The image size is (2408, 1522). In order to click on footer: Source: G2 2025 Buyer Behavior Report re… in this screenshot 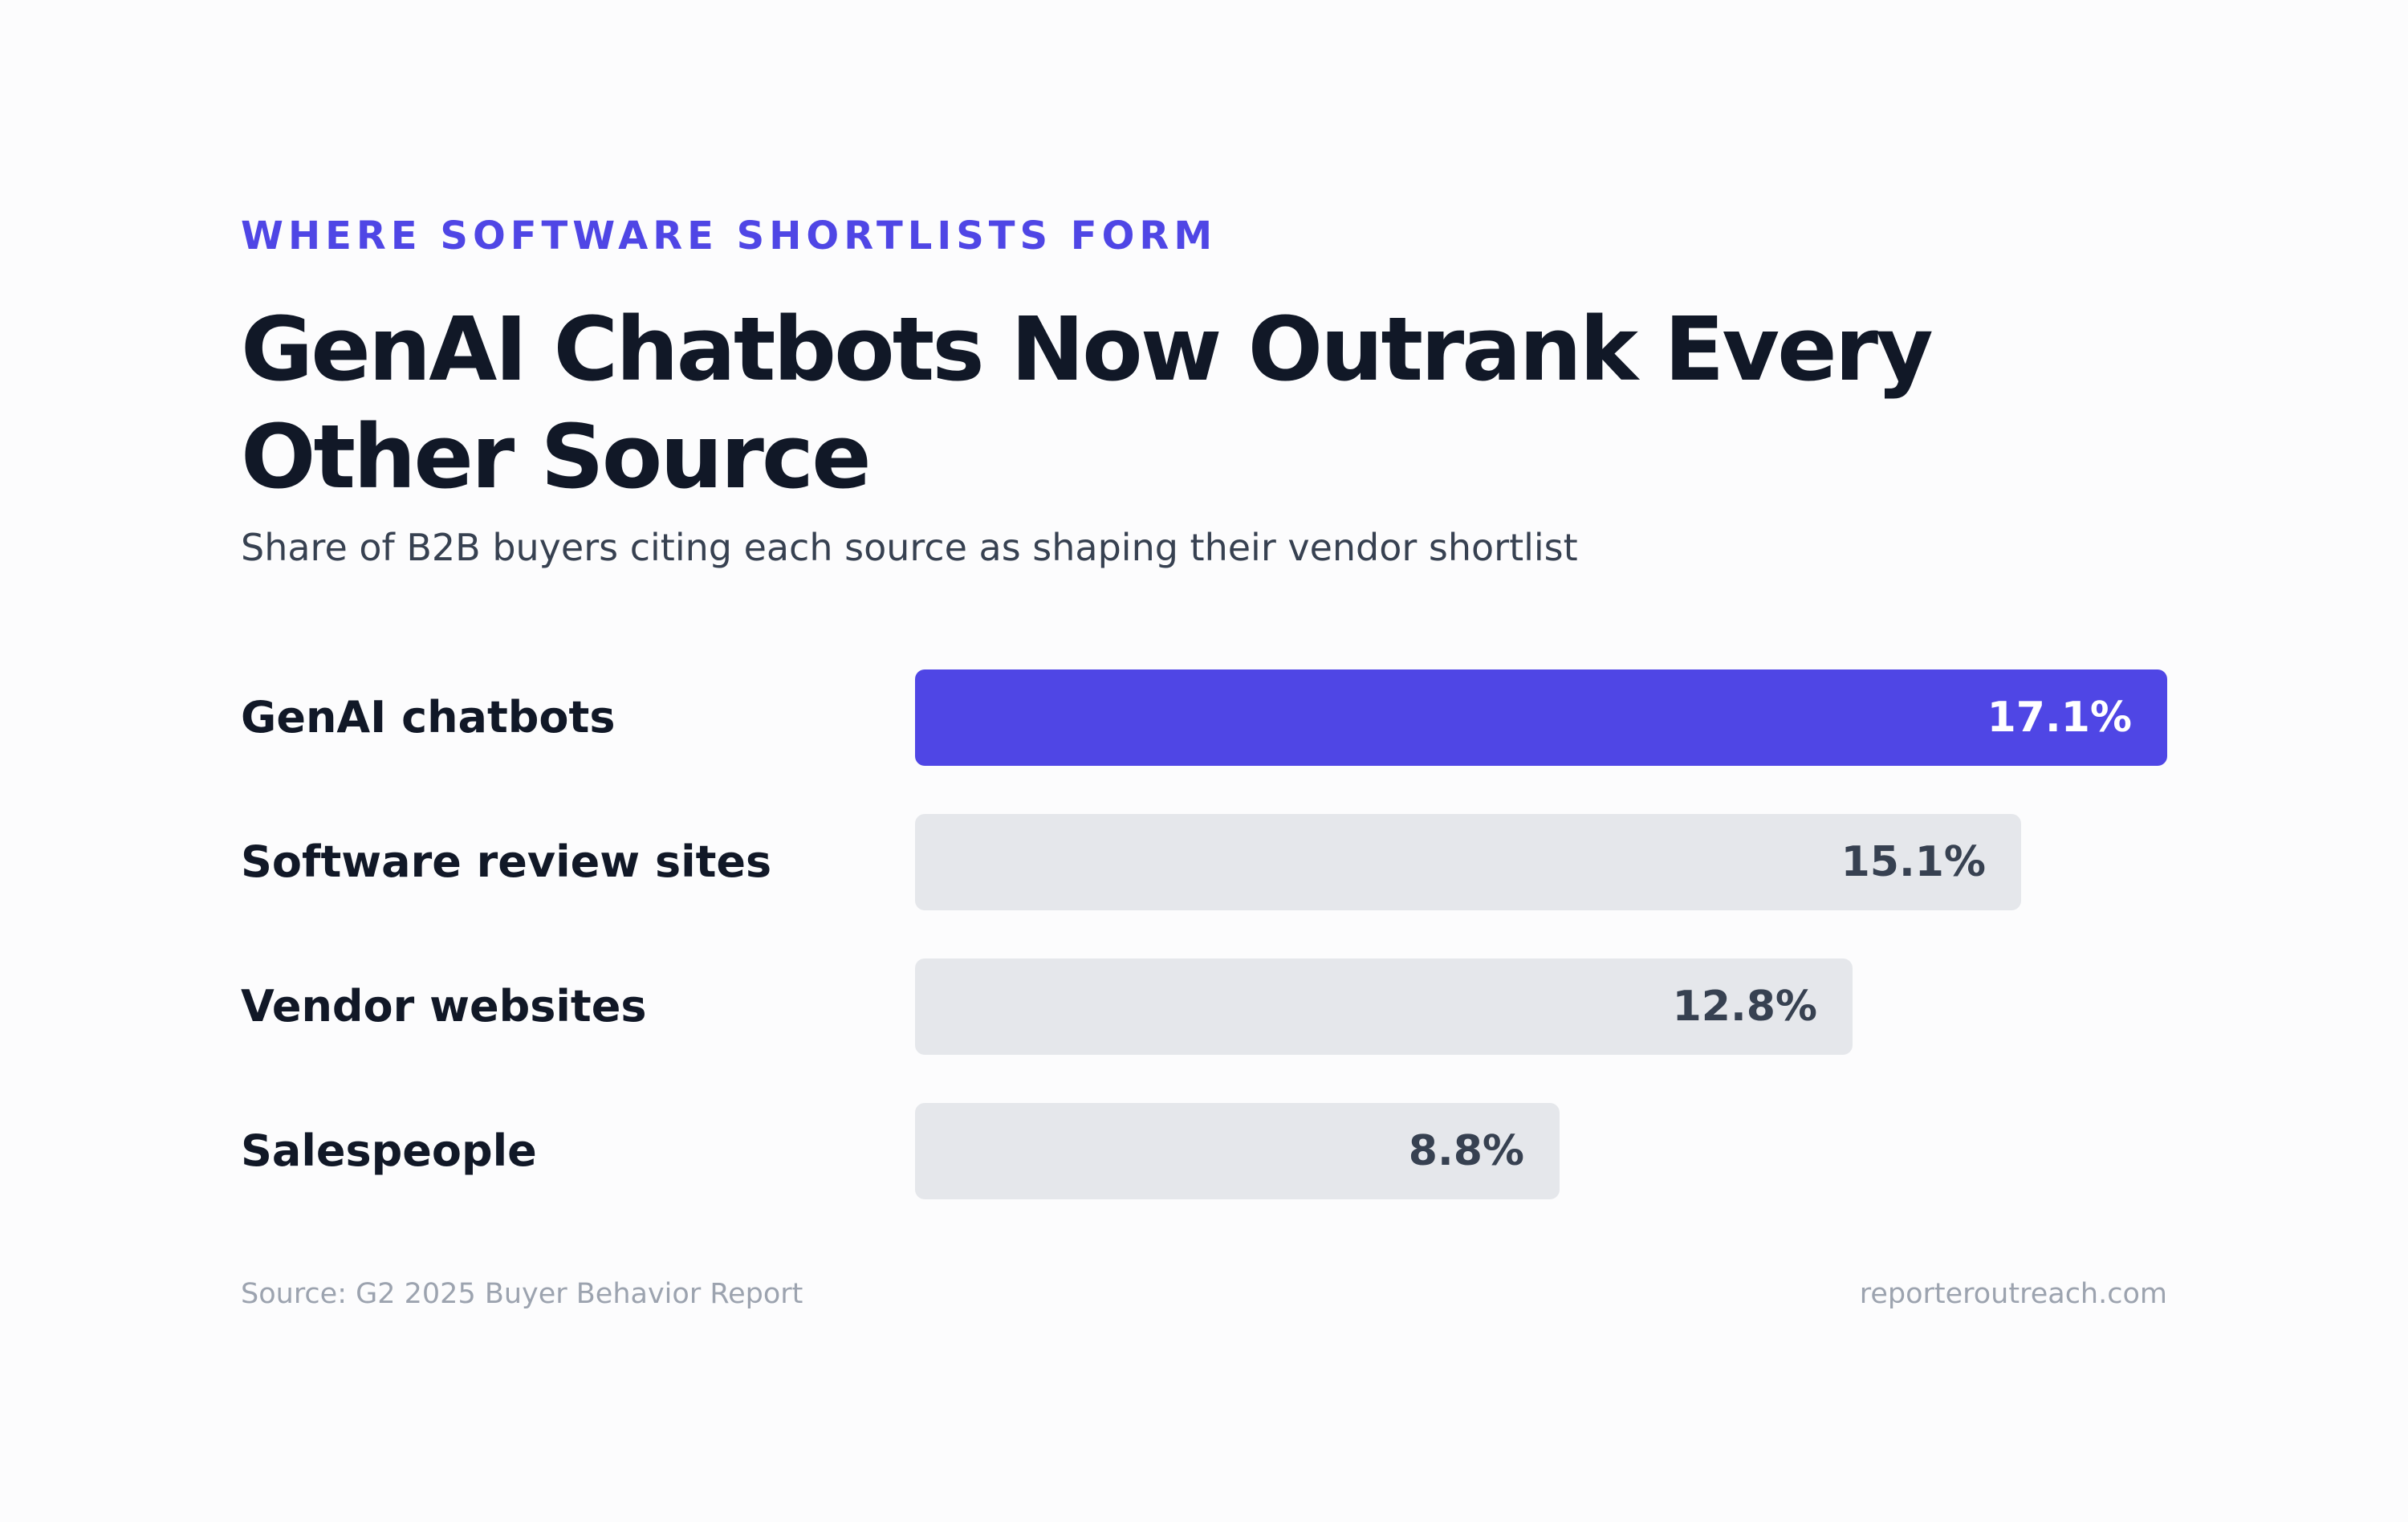, I will do `click(1204, 1294)`.